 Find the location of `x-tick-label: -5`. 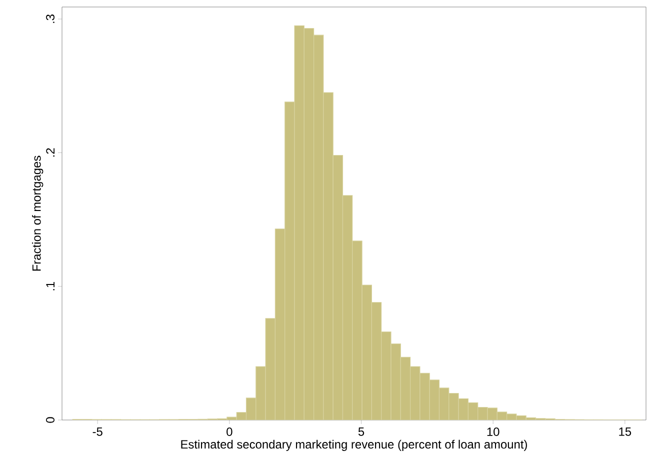

x-tick-label: -5 is located at coordinates (97, 432).